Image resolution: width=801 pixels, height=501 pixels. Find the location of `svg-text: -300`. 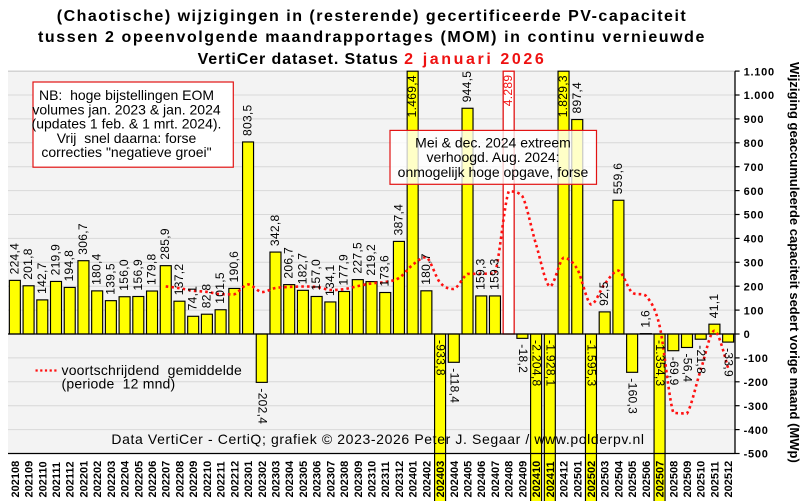

svg-text: -300 is located at coordinates (756, 407).